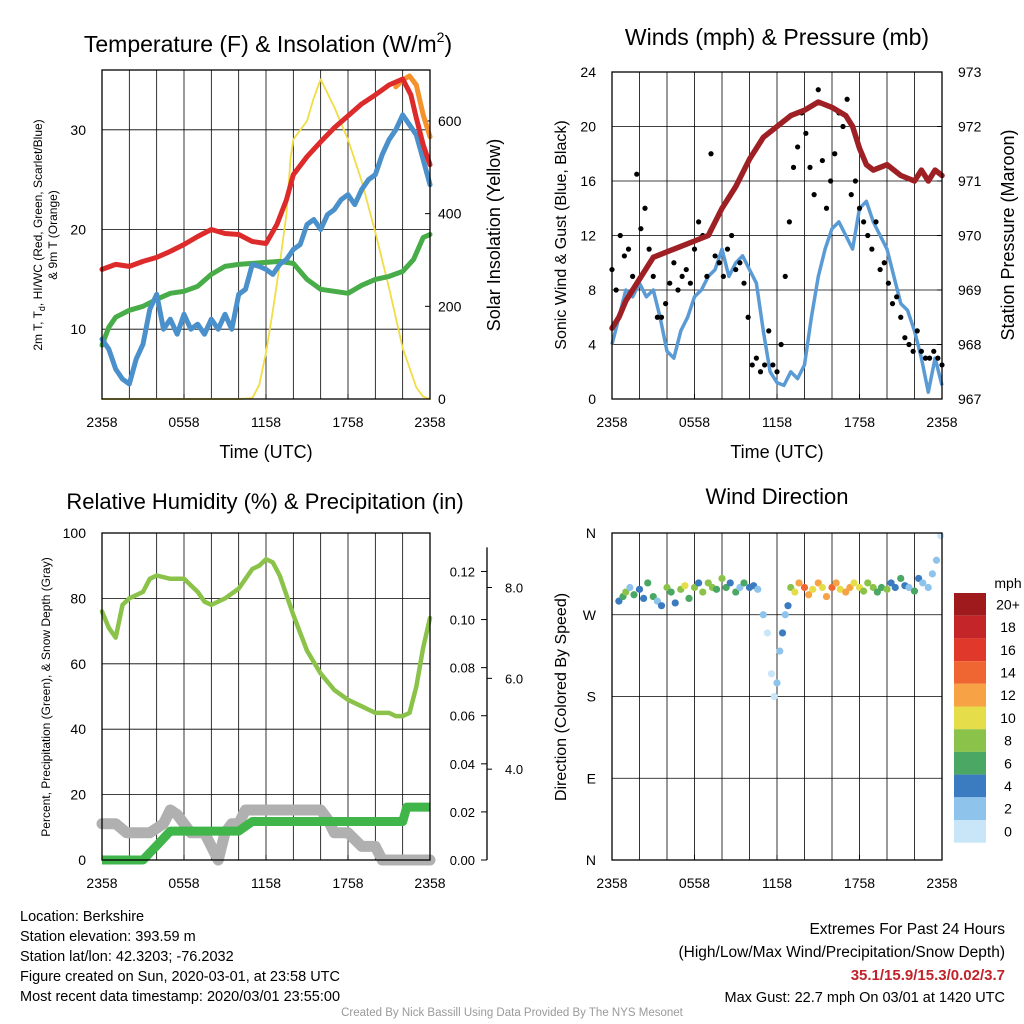  What do you see at coordinates (590, 615) in the screenshot?
I see `dir-ytick-label: W` at bounding box center [590, 615].